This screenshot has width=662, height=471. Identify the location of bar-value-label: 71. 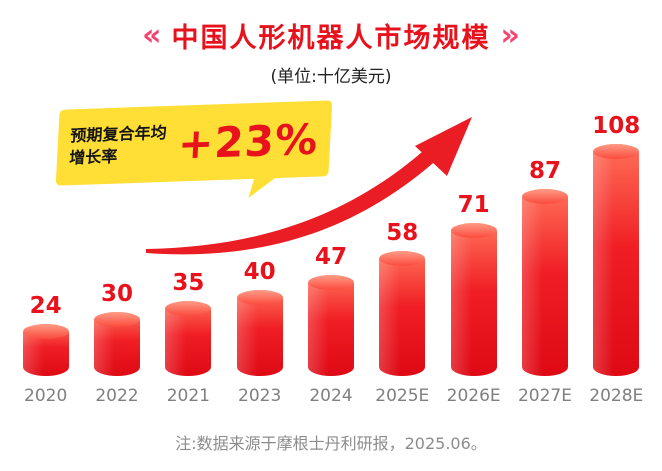
(473, 205).